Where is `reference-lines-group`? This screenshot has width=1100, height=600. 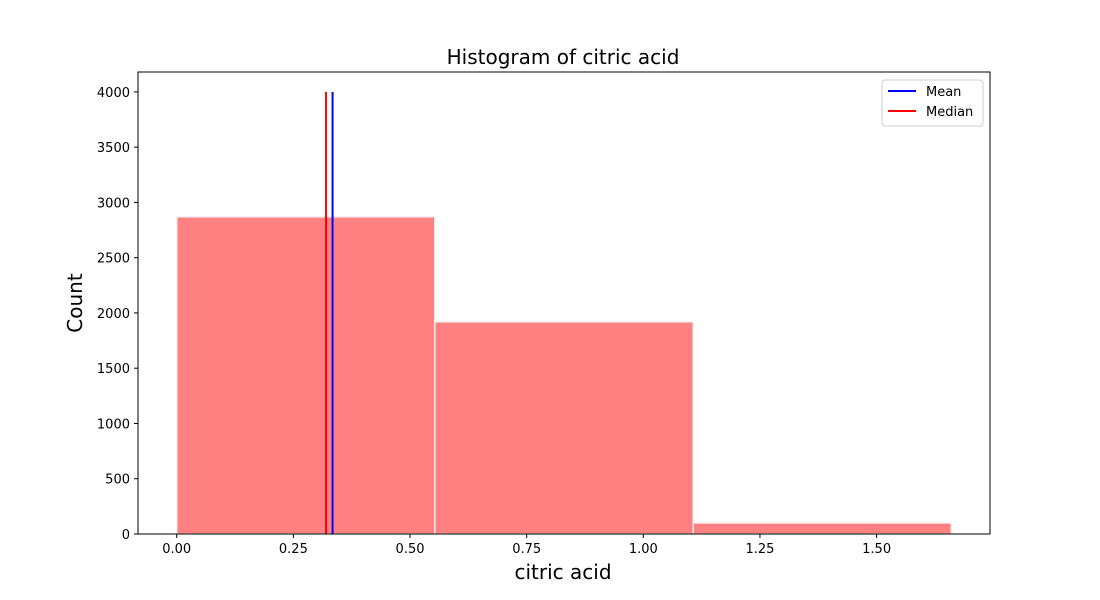
reference-lines-group is located at coordinates (329, 312).